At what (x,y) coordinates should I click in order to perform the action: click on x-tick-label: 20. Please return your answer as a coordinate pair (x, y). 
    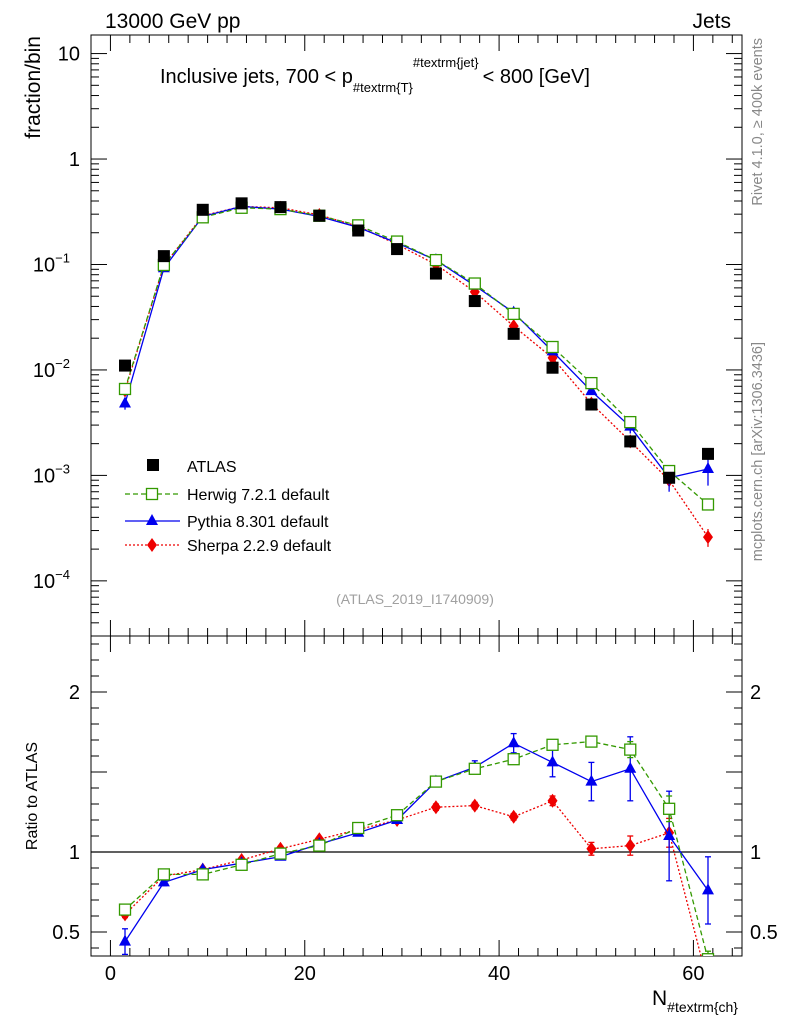
    Looking at the image, I should click on (305, 974).